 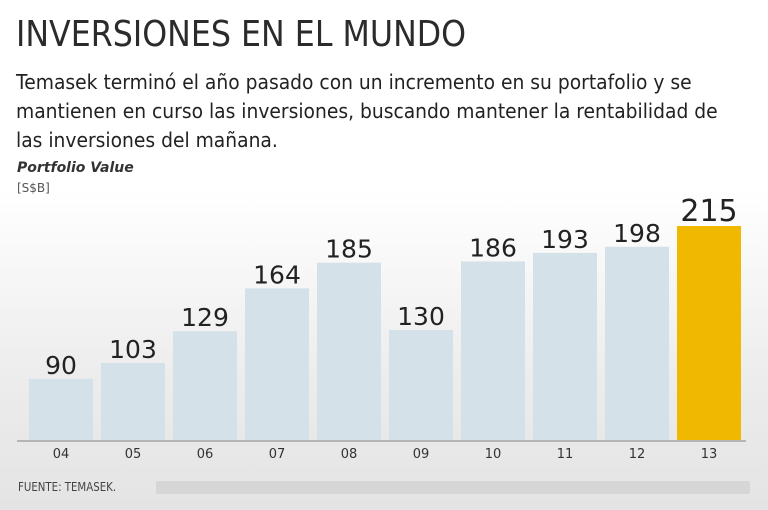 What do you see at coordinates (565, 239) in the screenshot?
I see `data-label-11: 193` at bounding box center [565, 239].